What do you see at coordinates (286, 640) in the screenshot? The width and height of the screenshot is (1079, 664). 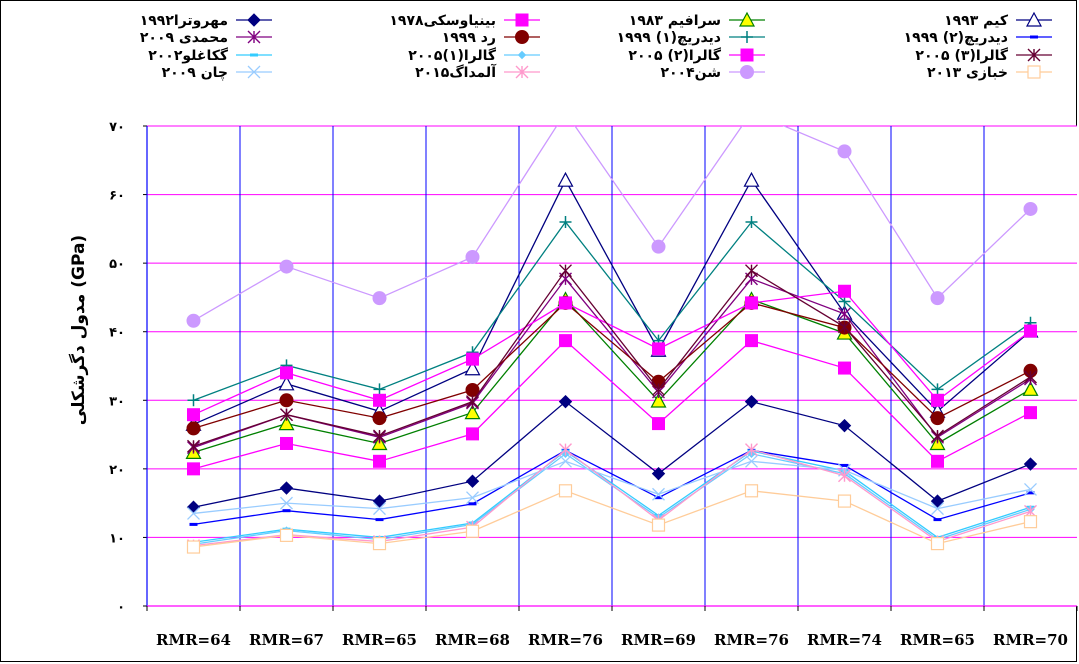 I see `x-tick-label: RMR=67` at bounding box center [286, 640].